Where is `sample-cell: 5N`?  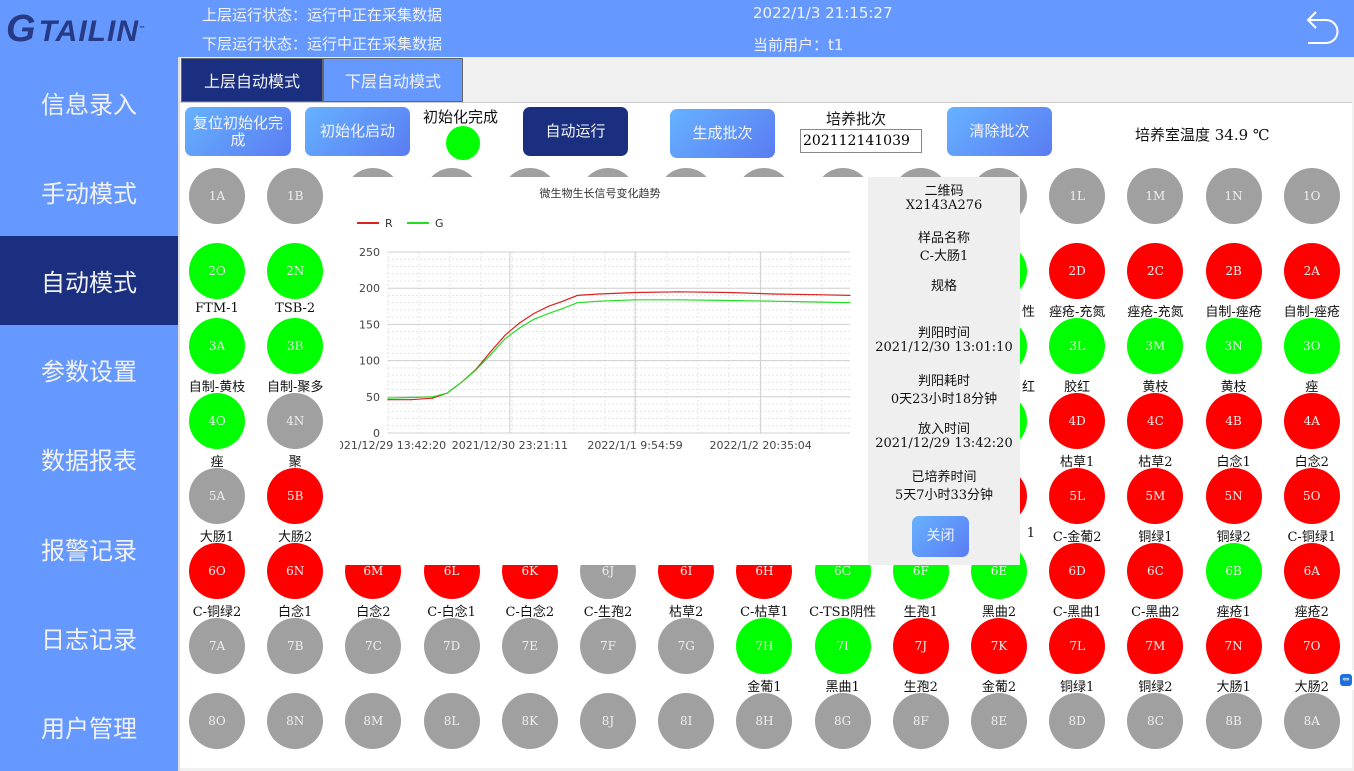
sample-cell: 5N is located at coordinates (1233, 496).